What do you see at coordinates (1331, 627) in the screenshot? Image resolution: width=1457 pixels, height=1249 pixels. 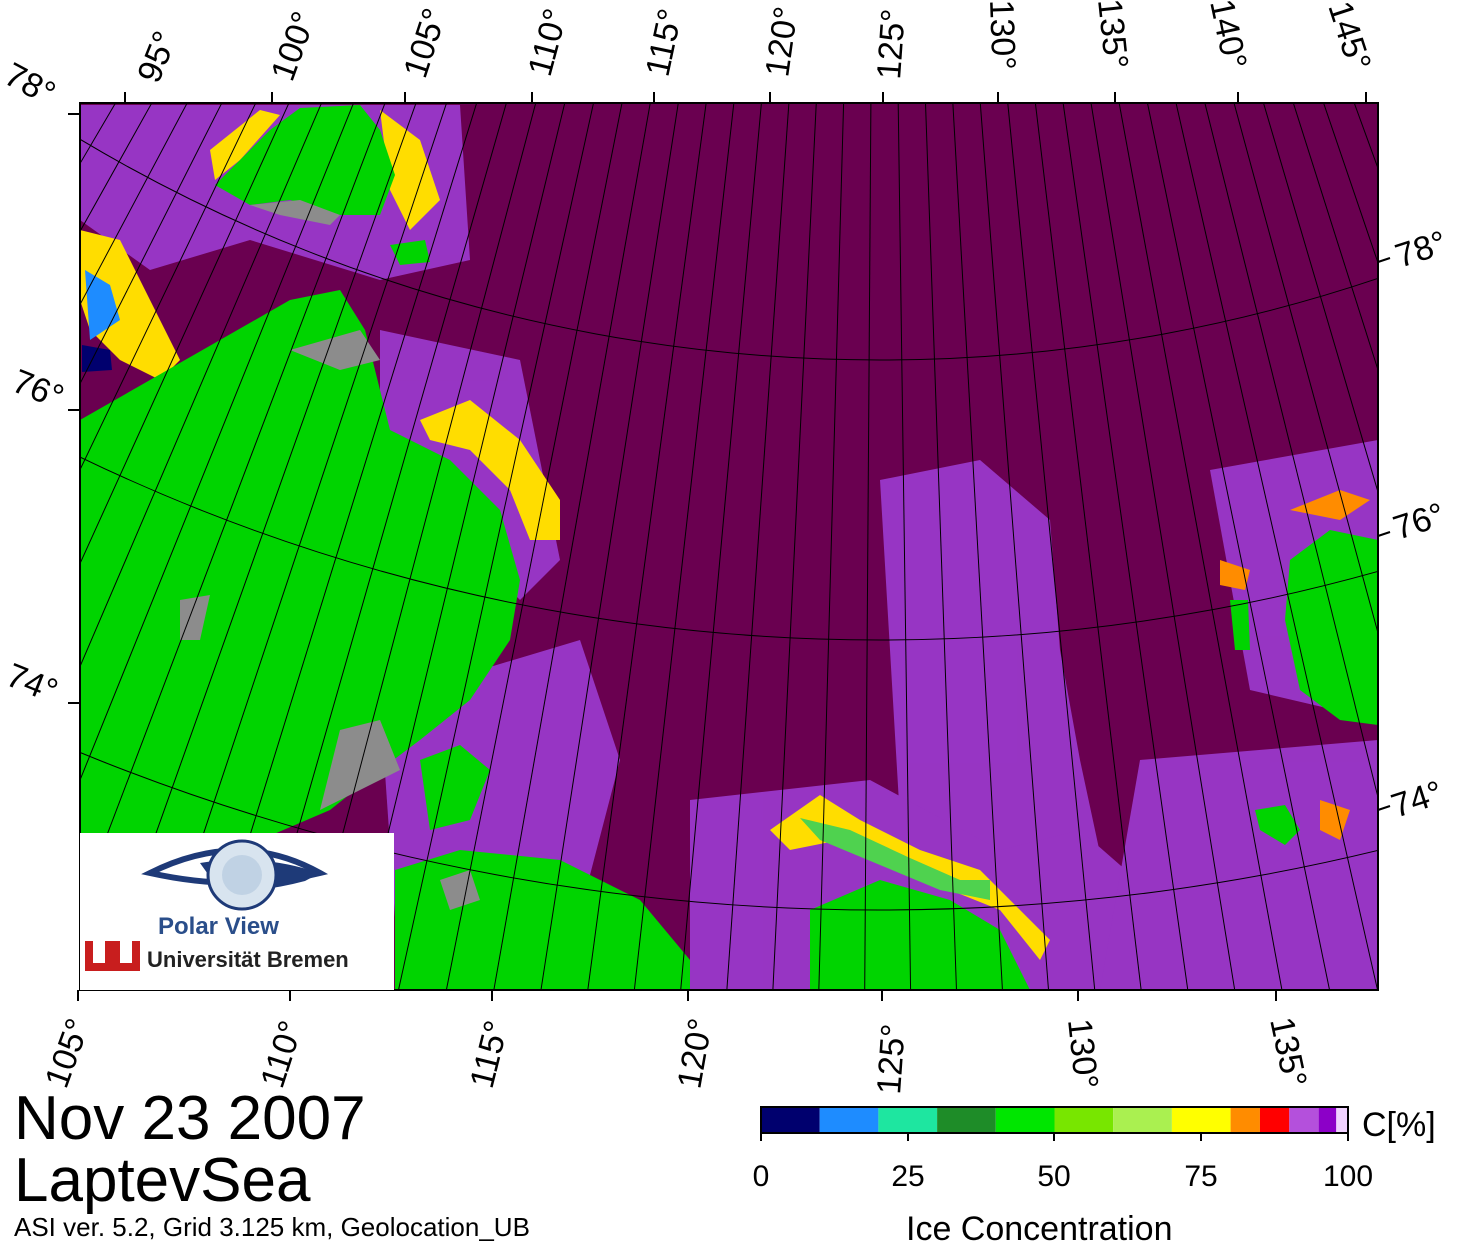 I see `kotelny-island` at bounding box center [1331, 627].